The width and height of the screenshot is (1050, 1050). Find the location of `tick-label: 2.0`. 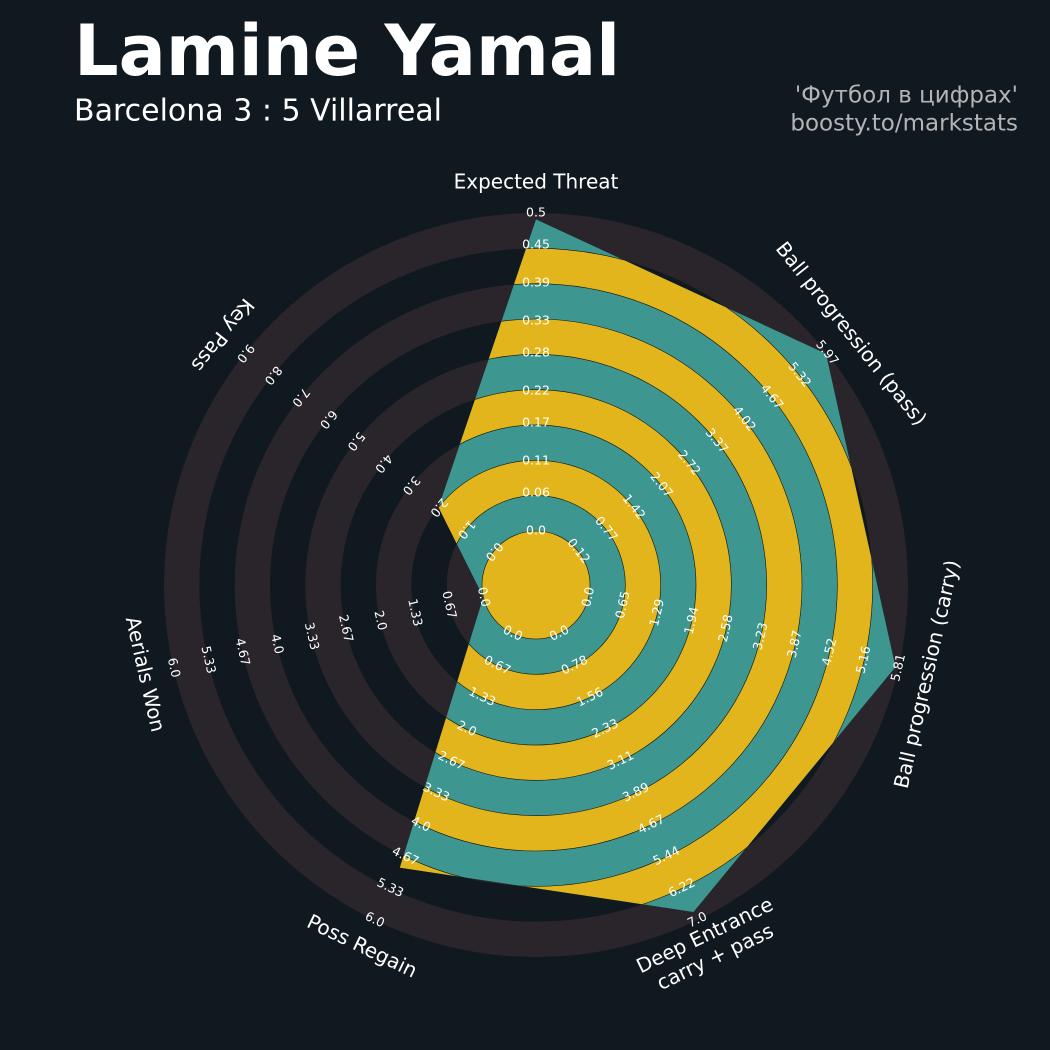

tick-label: 2.0 is located at coordinates (380, 620).